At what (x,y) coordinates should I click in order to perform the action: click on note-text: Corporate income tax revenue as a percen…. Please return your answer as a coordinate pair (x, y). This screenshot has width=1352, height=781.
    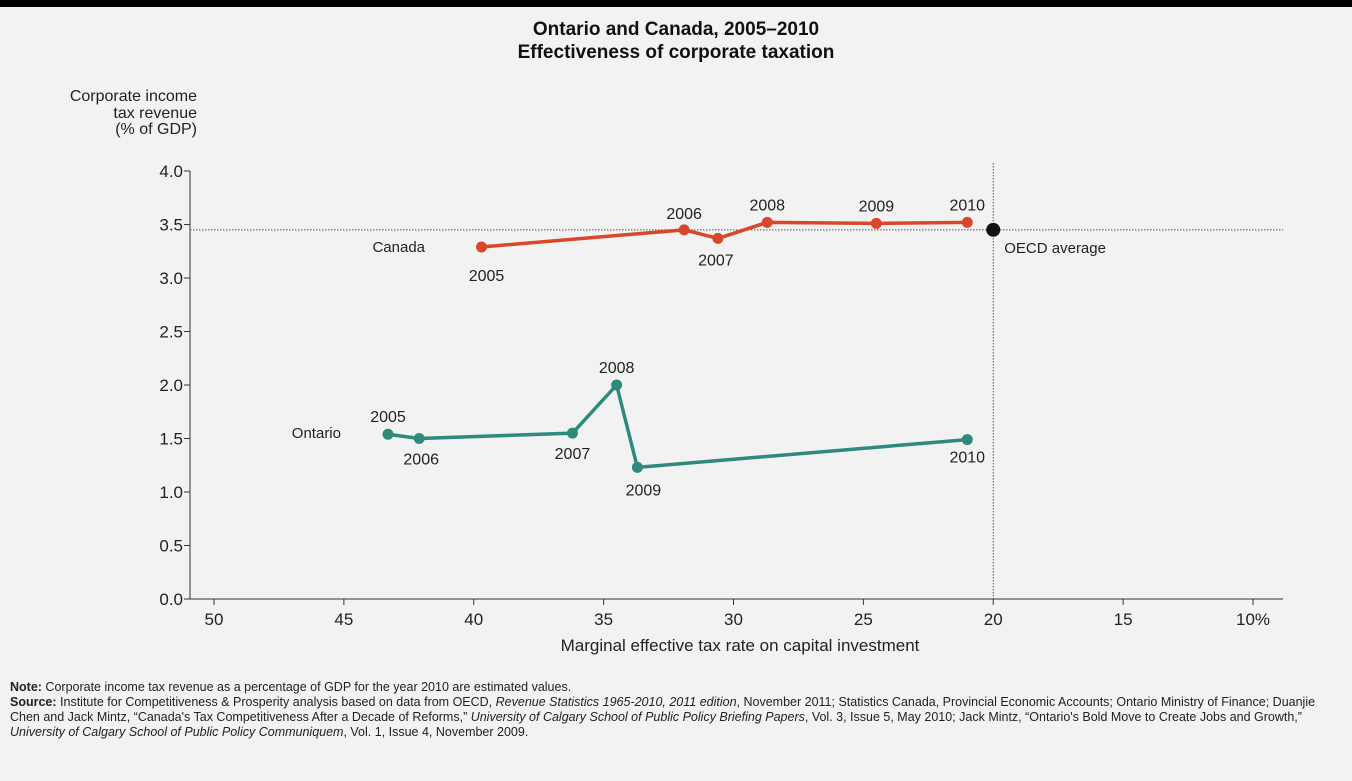
    Looking at the image, I should click on (306, 687).